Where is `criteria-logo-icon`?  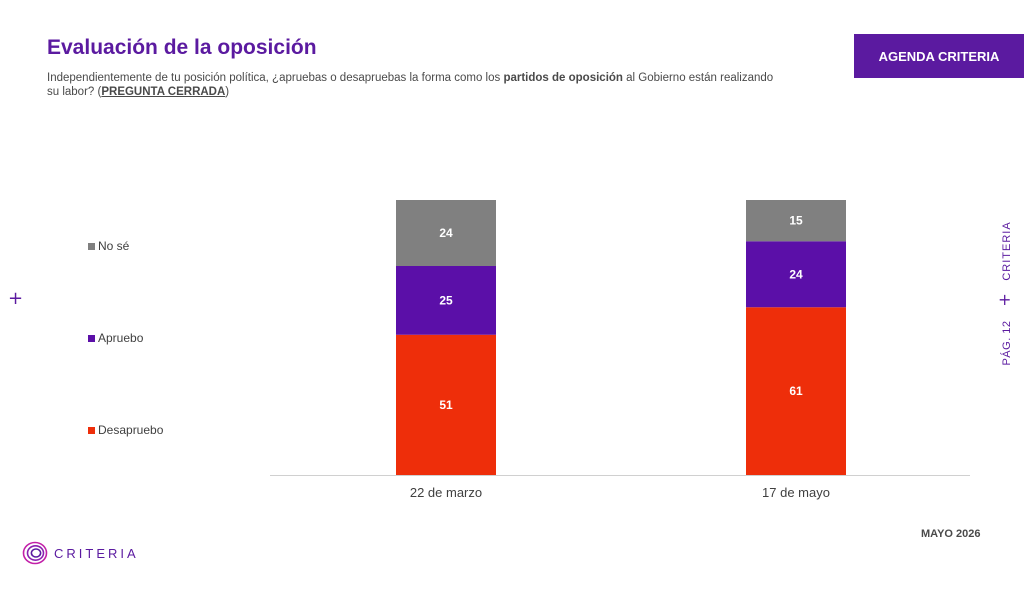
criteria-logo-icon is located at coordinates (35, 553).